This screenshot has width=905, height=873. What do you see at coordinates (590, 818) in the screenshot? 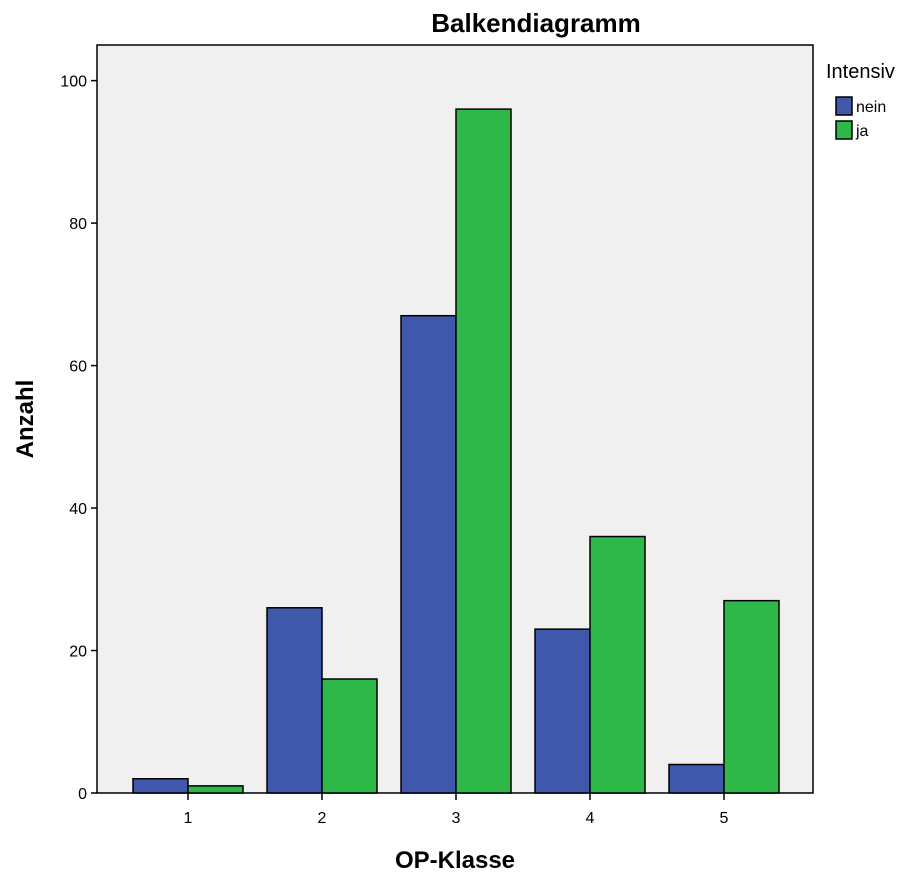
I see `x-tick-label: 4` at bounding box center [590, 818].